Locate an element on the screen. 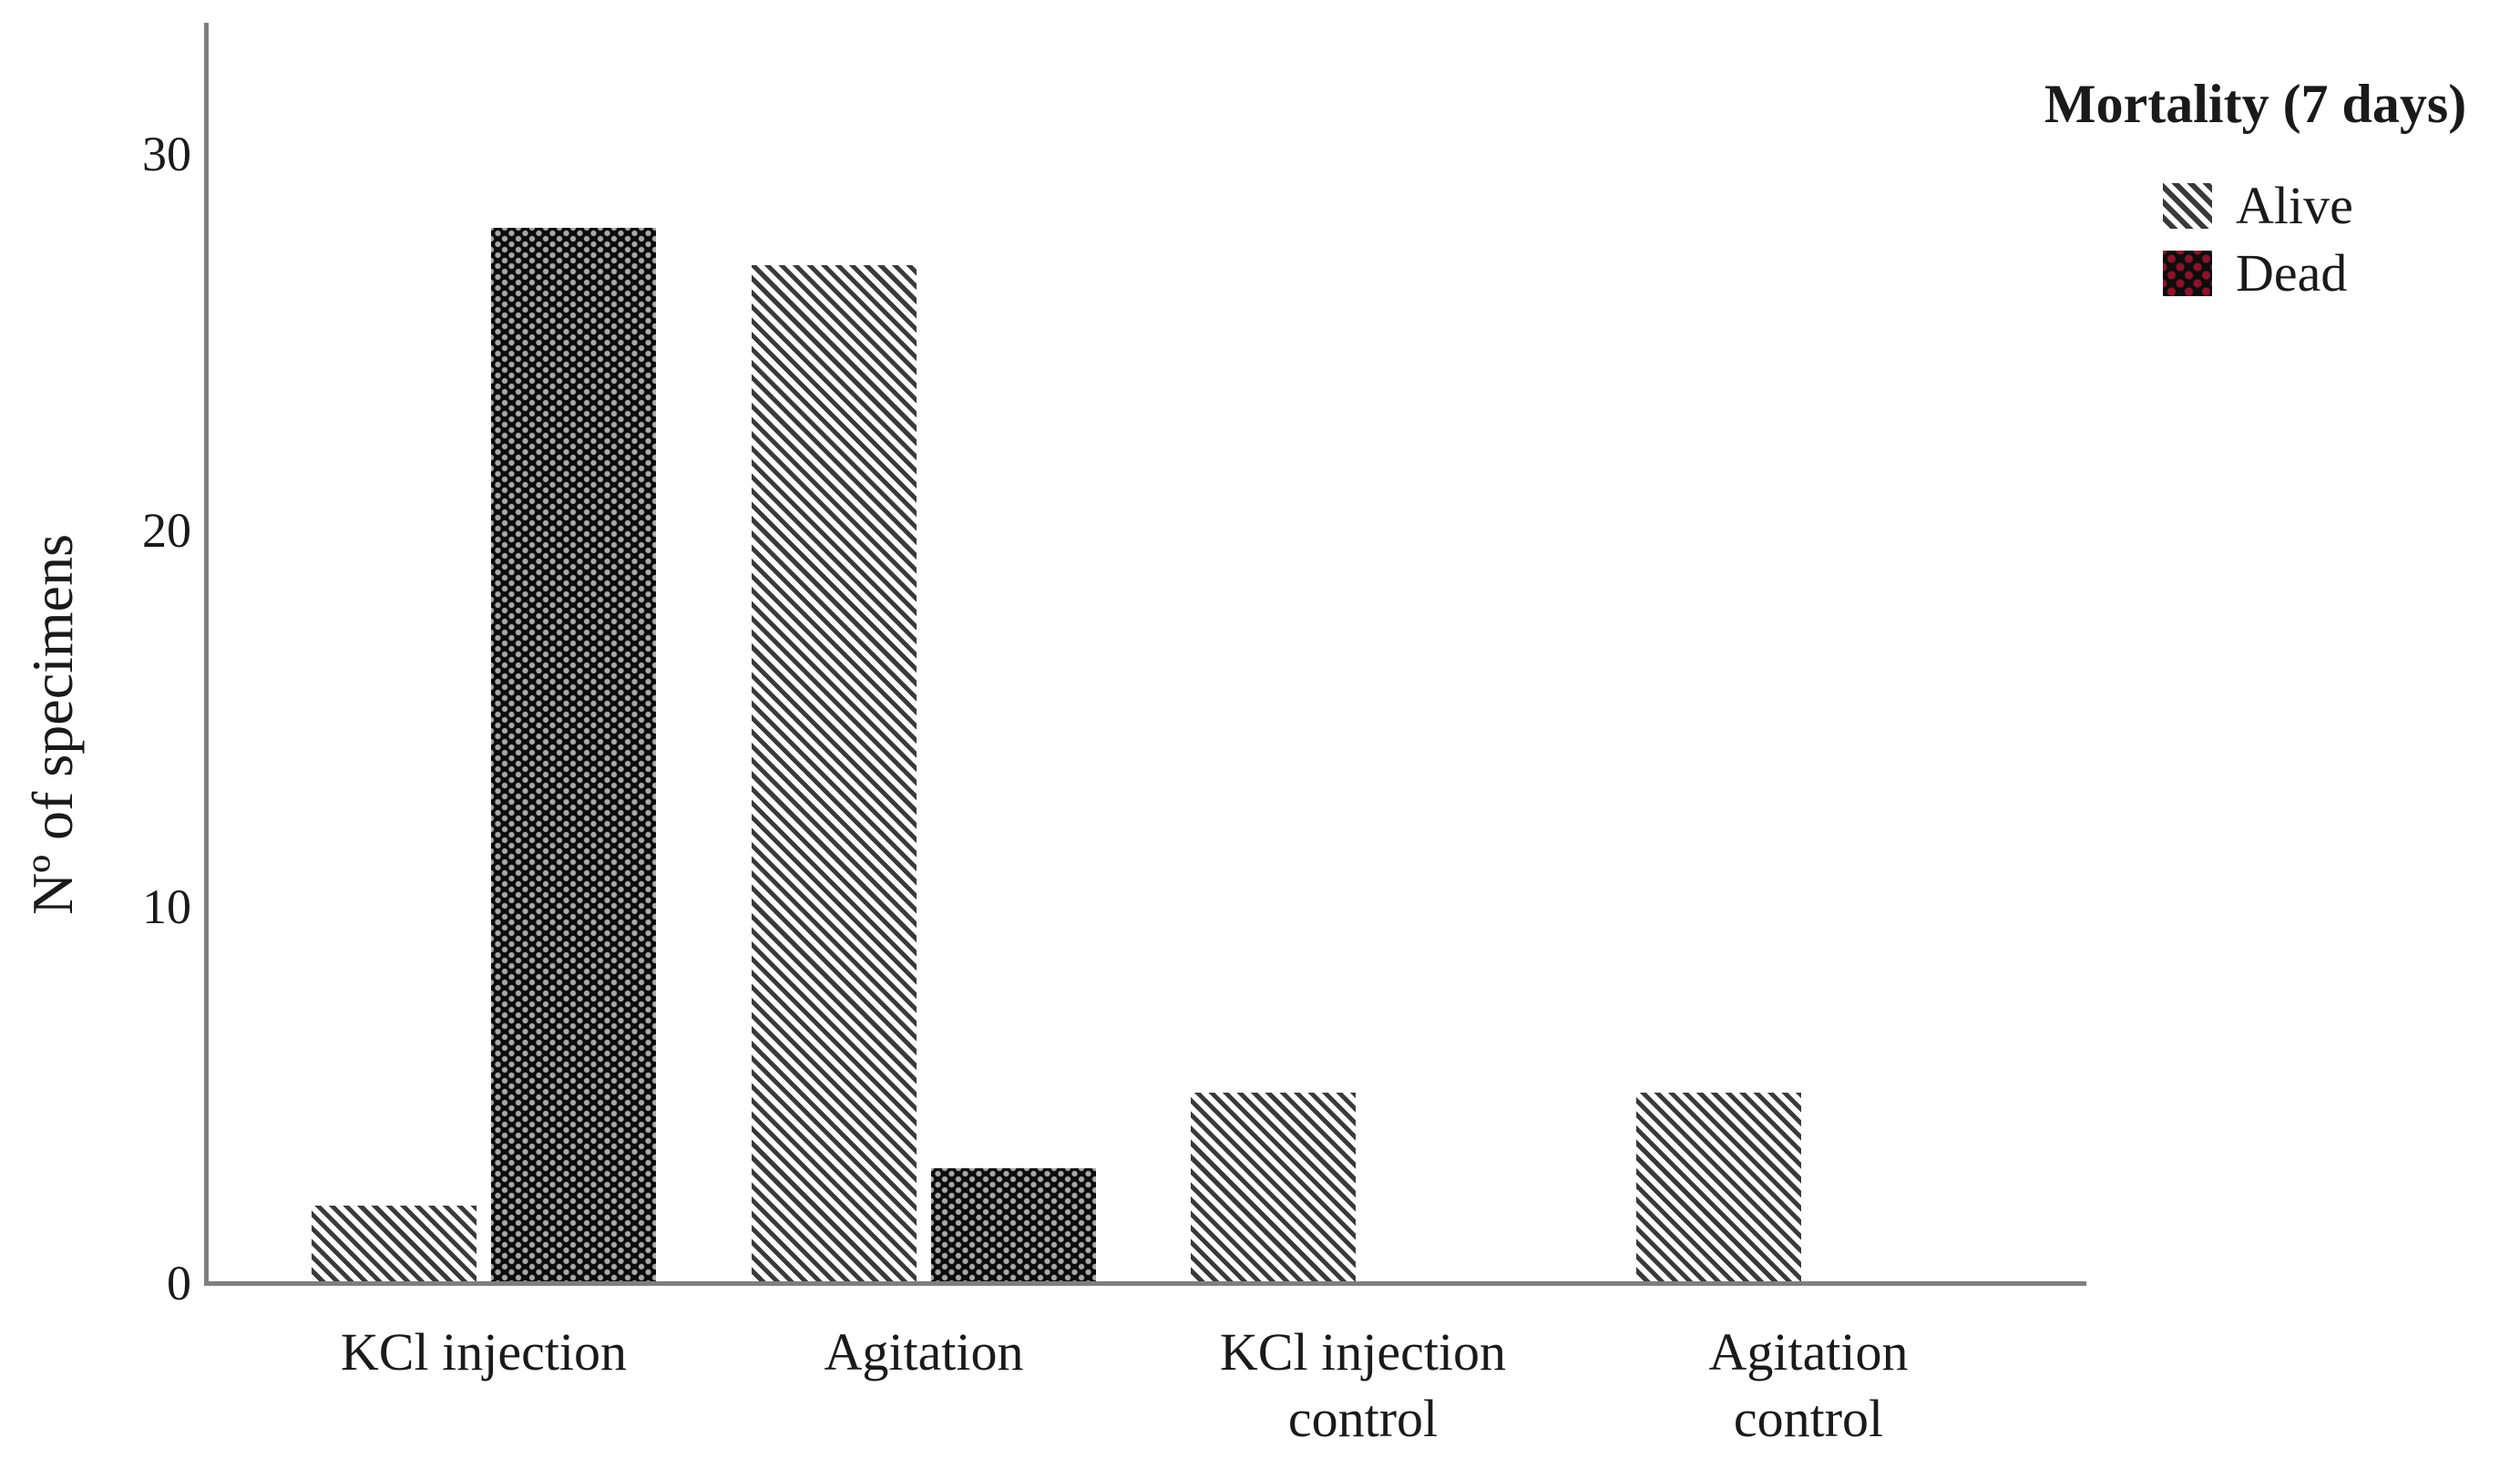 The image size is (2520, 1469). y-tick-label-0: 0 is located at coordinates (179, 1283).